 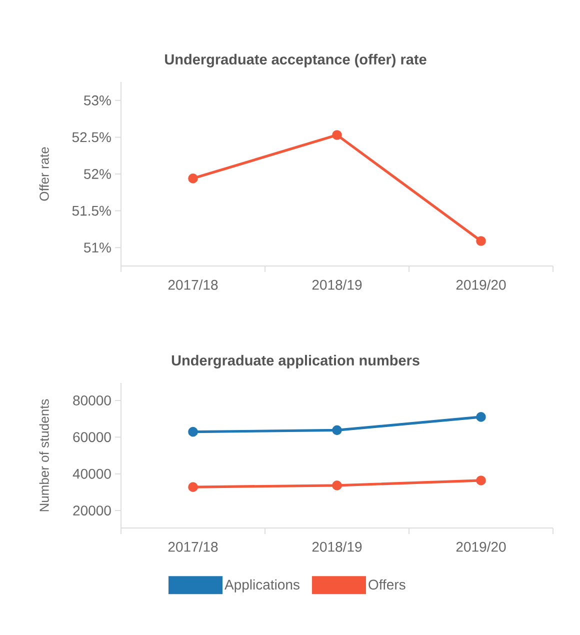 What do you see at coordinates (97, 174) in the screenshot?
I see `y-tick-label: 52%` at bounding box center [97, 174].